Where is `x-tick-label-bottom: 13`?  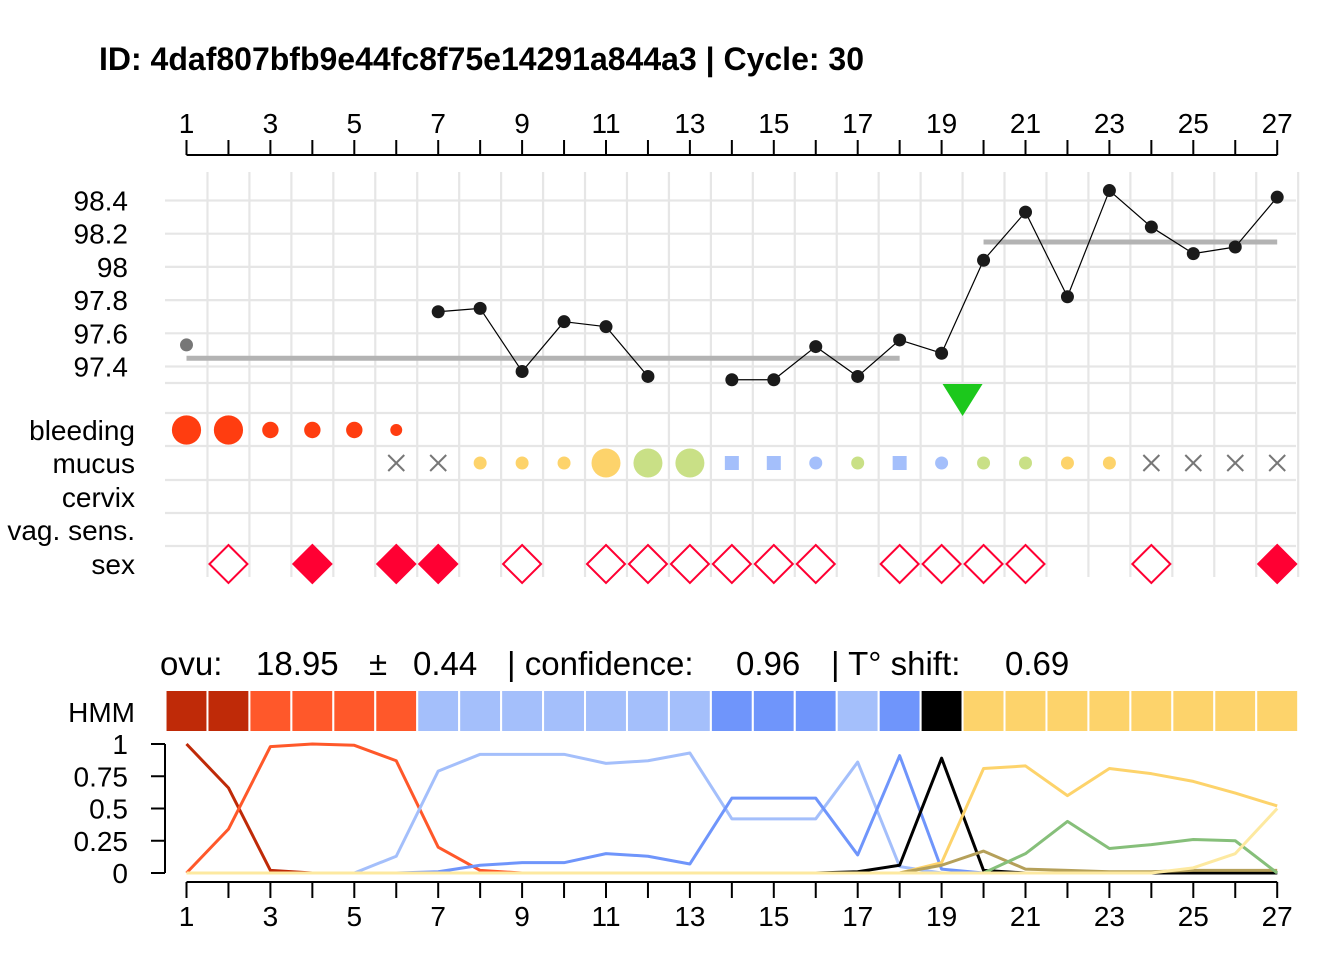 x-tick-label-bottom: 13 is located at coordinates (689, 916).